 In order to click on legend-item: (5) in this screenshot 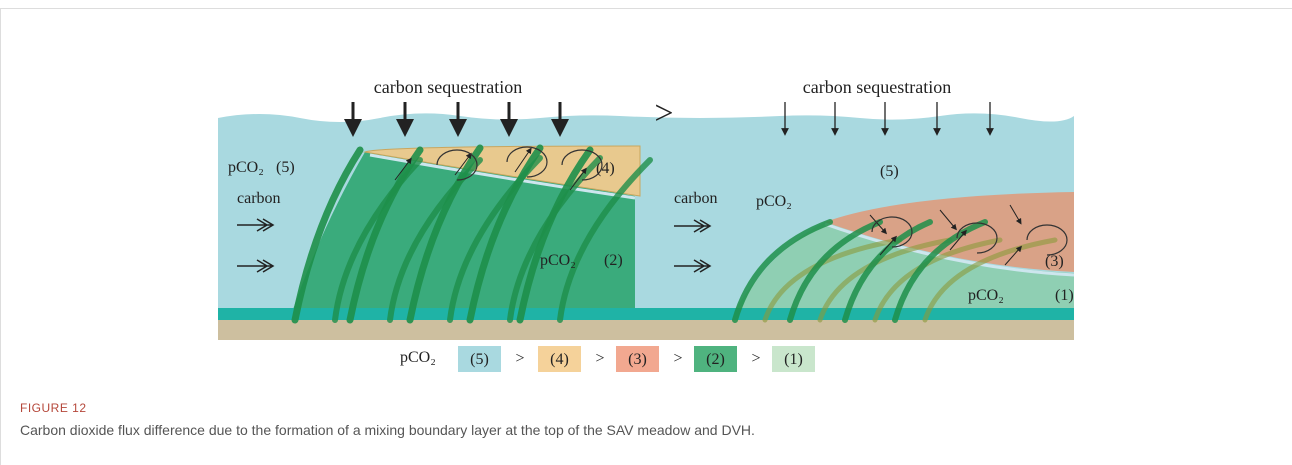, I will do `click(479, 359)`.